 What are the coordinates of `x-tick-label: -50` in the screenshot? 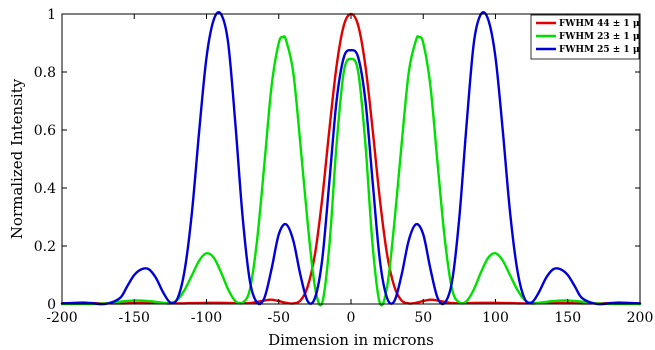 It's located at (278, 318).